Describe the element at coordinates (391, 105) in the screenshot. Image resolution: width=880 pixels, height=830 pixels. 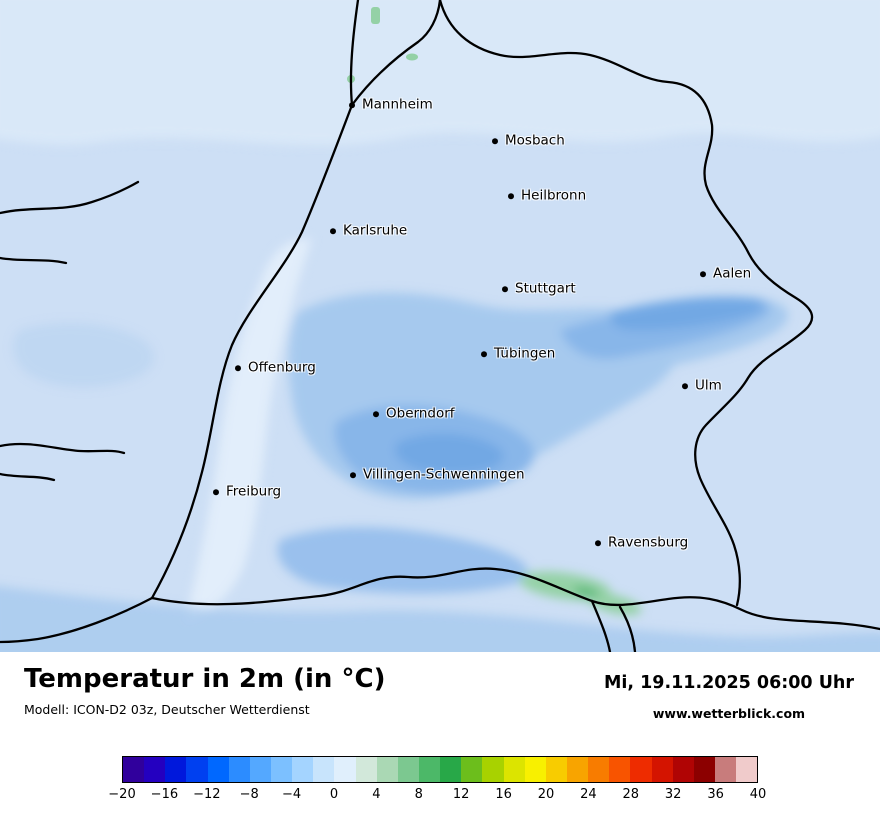
I see `city-marker-mannheim: Mannheim` at that location.